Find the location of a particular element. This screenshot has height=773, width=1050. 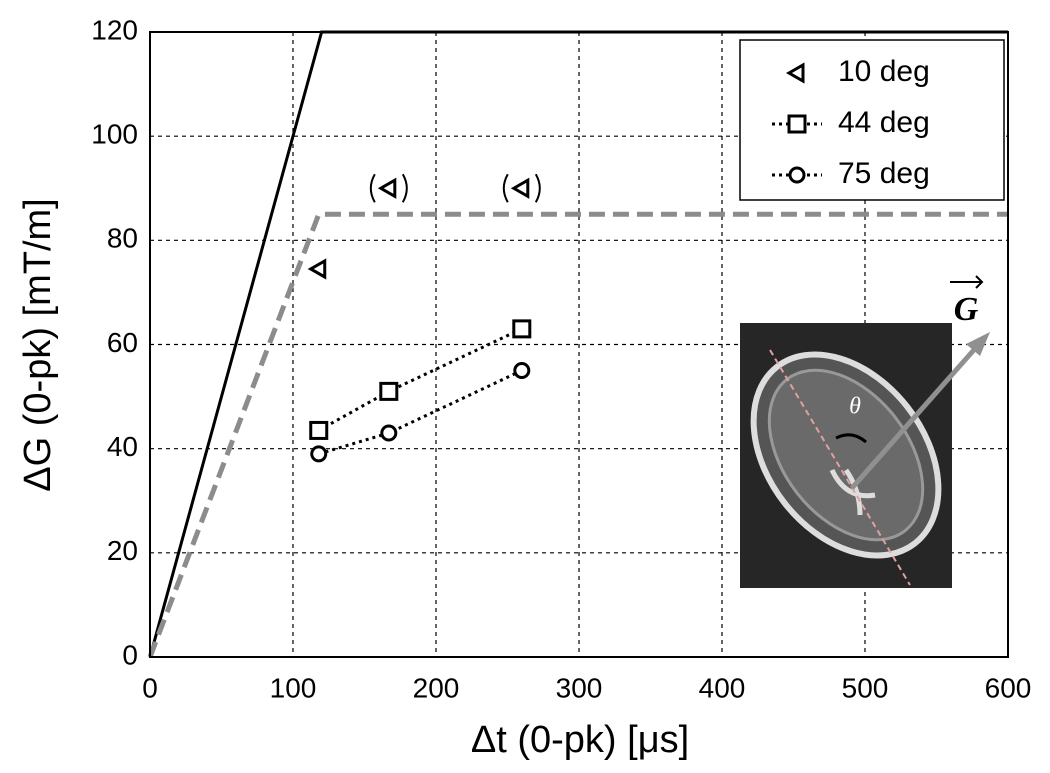

y-tick-label: 40 is located at coordinates (122, 446).